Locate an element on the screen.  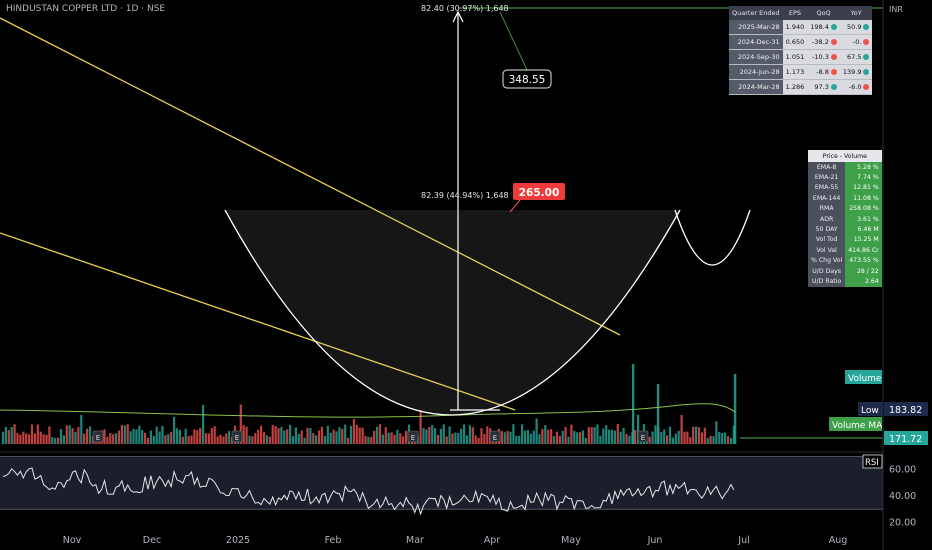
pv-key: U/D Days is located at coordinates (827, 271).